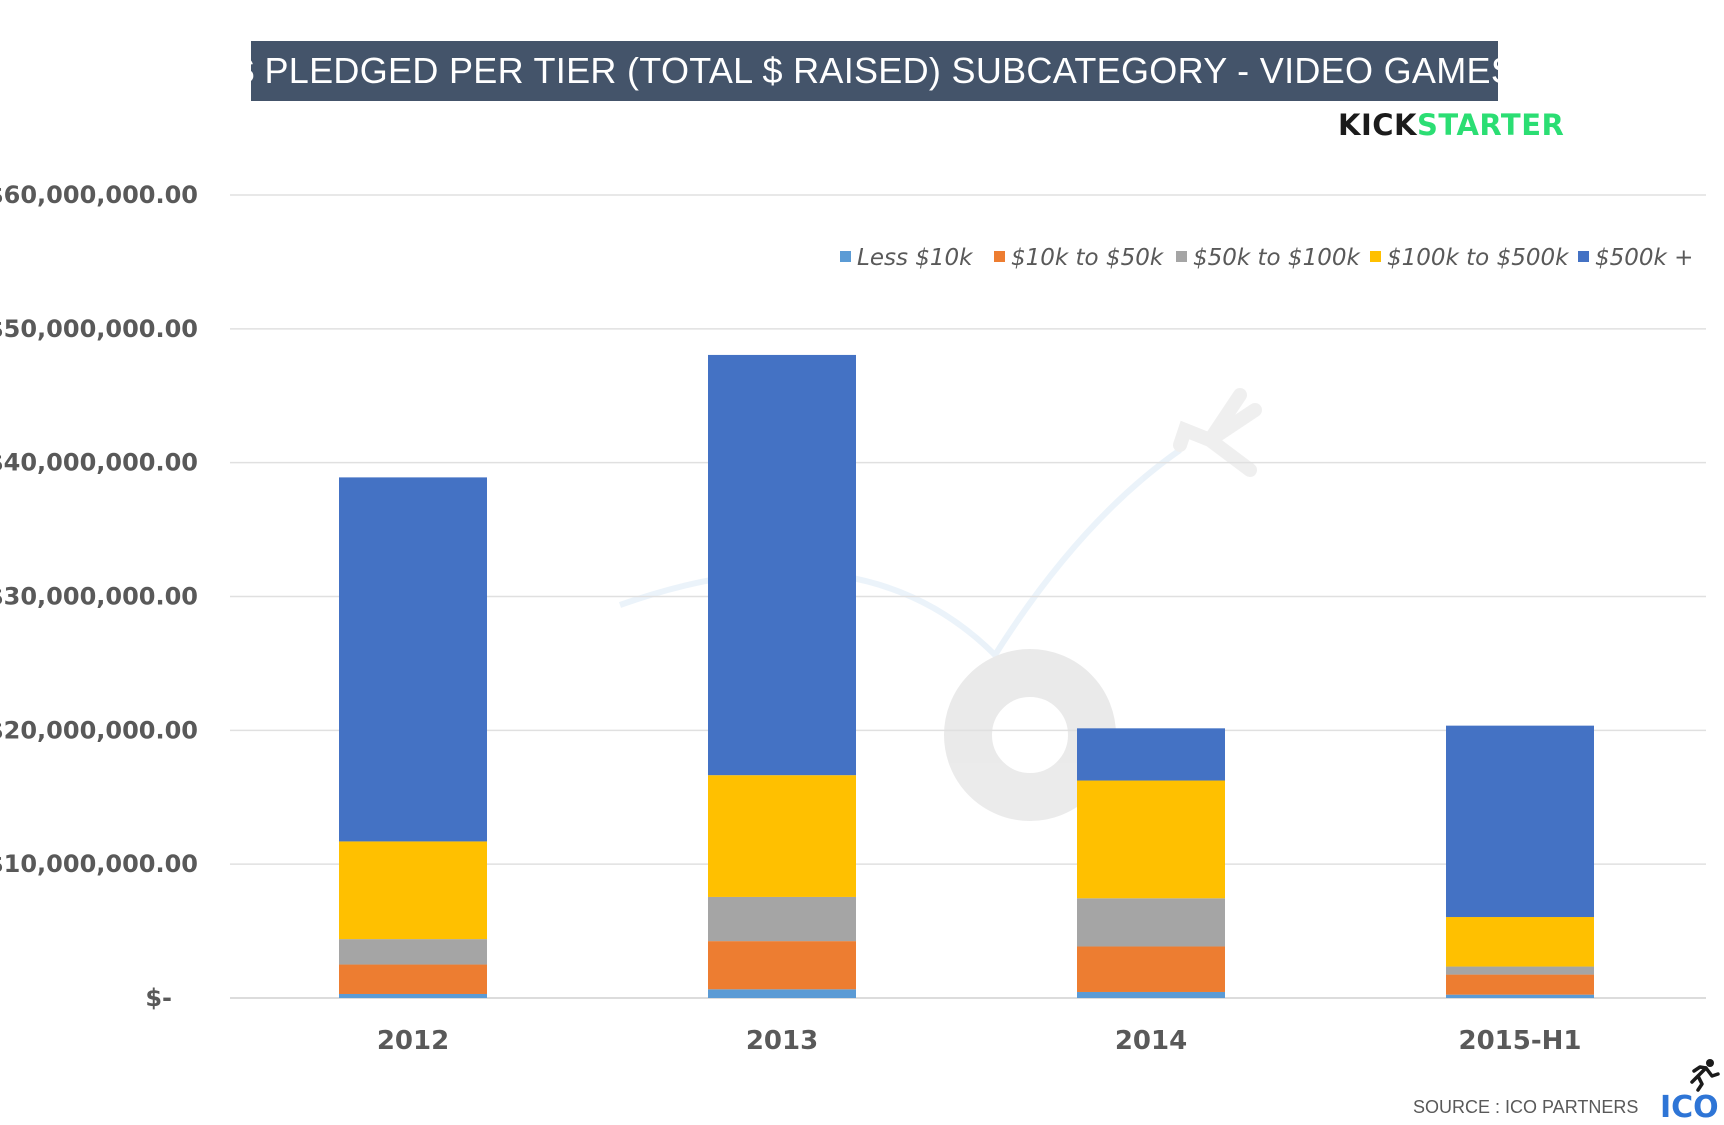  I want to click on x-tick-label: 2014, so click(1151, 1041).